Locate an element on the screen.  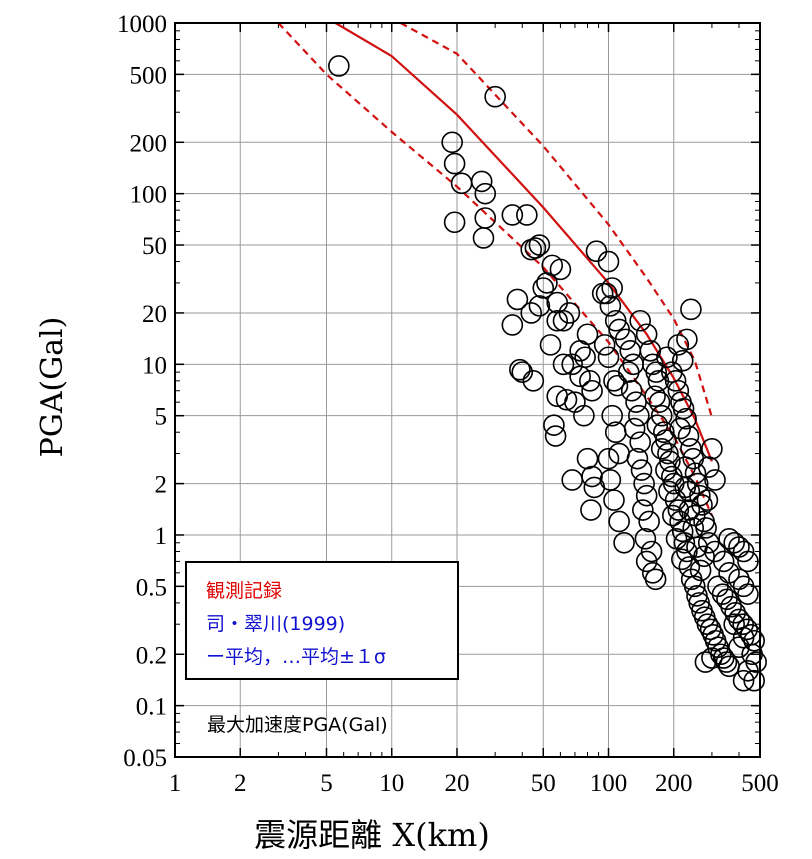
x-tick-label: 500 is located at coordinates (760, 783).